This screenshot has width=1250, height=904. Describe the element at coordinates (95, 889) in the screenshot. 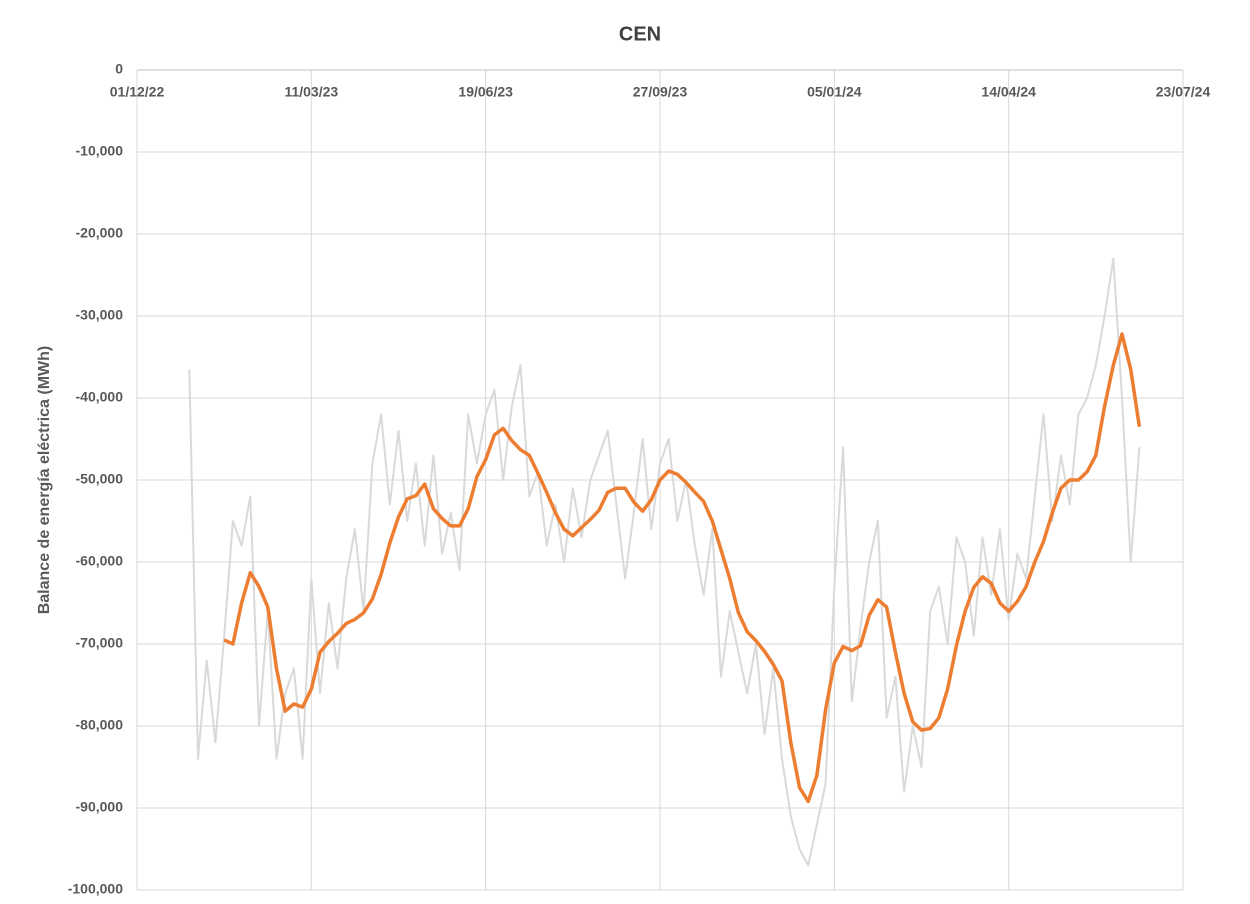

I see `y-tick-label: -100,000` at that location.